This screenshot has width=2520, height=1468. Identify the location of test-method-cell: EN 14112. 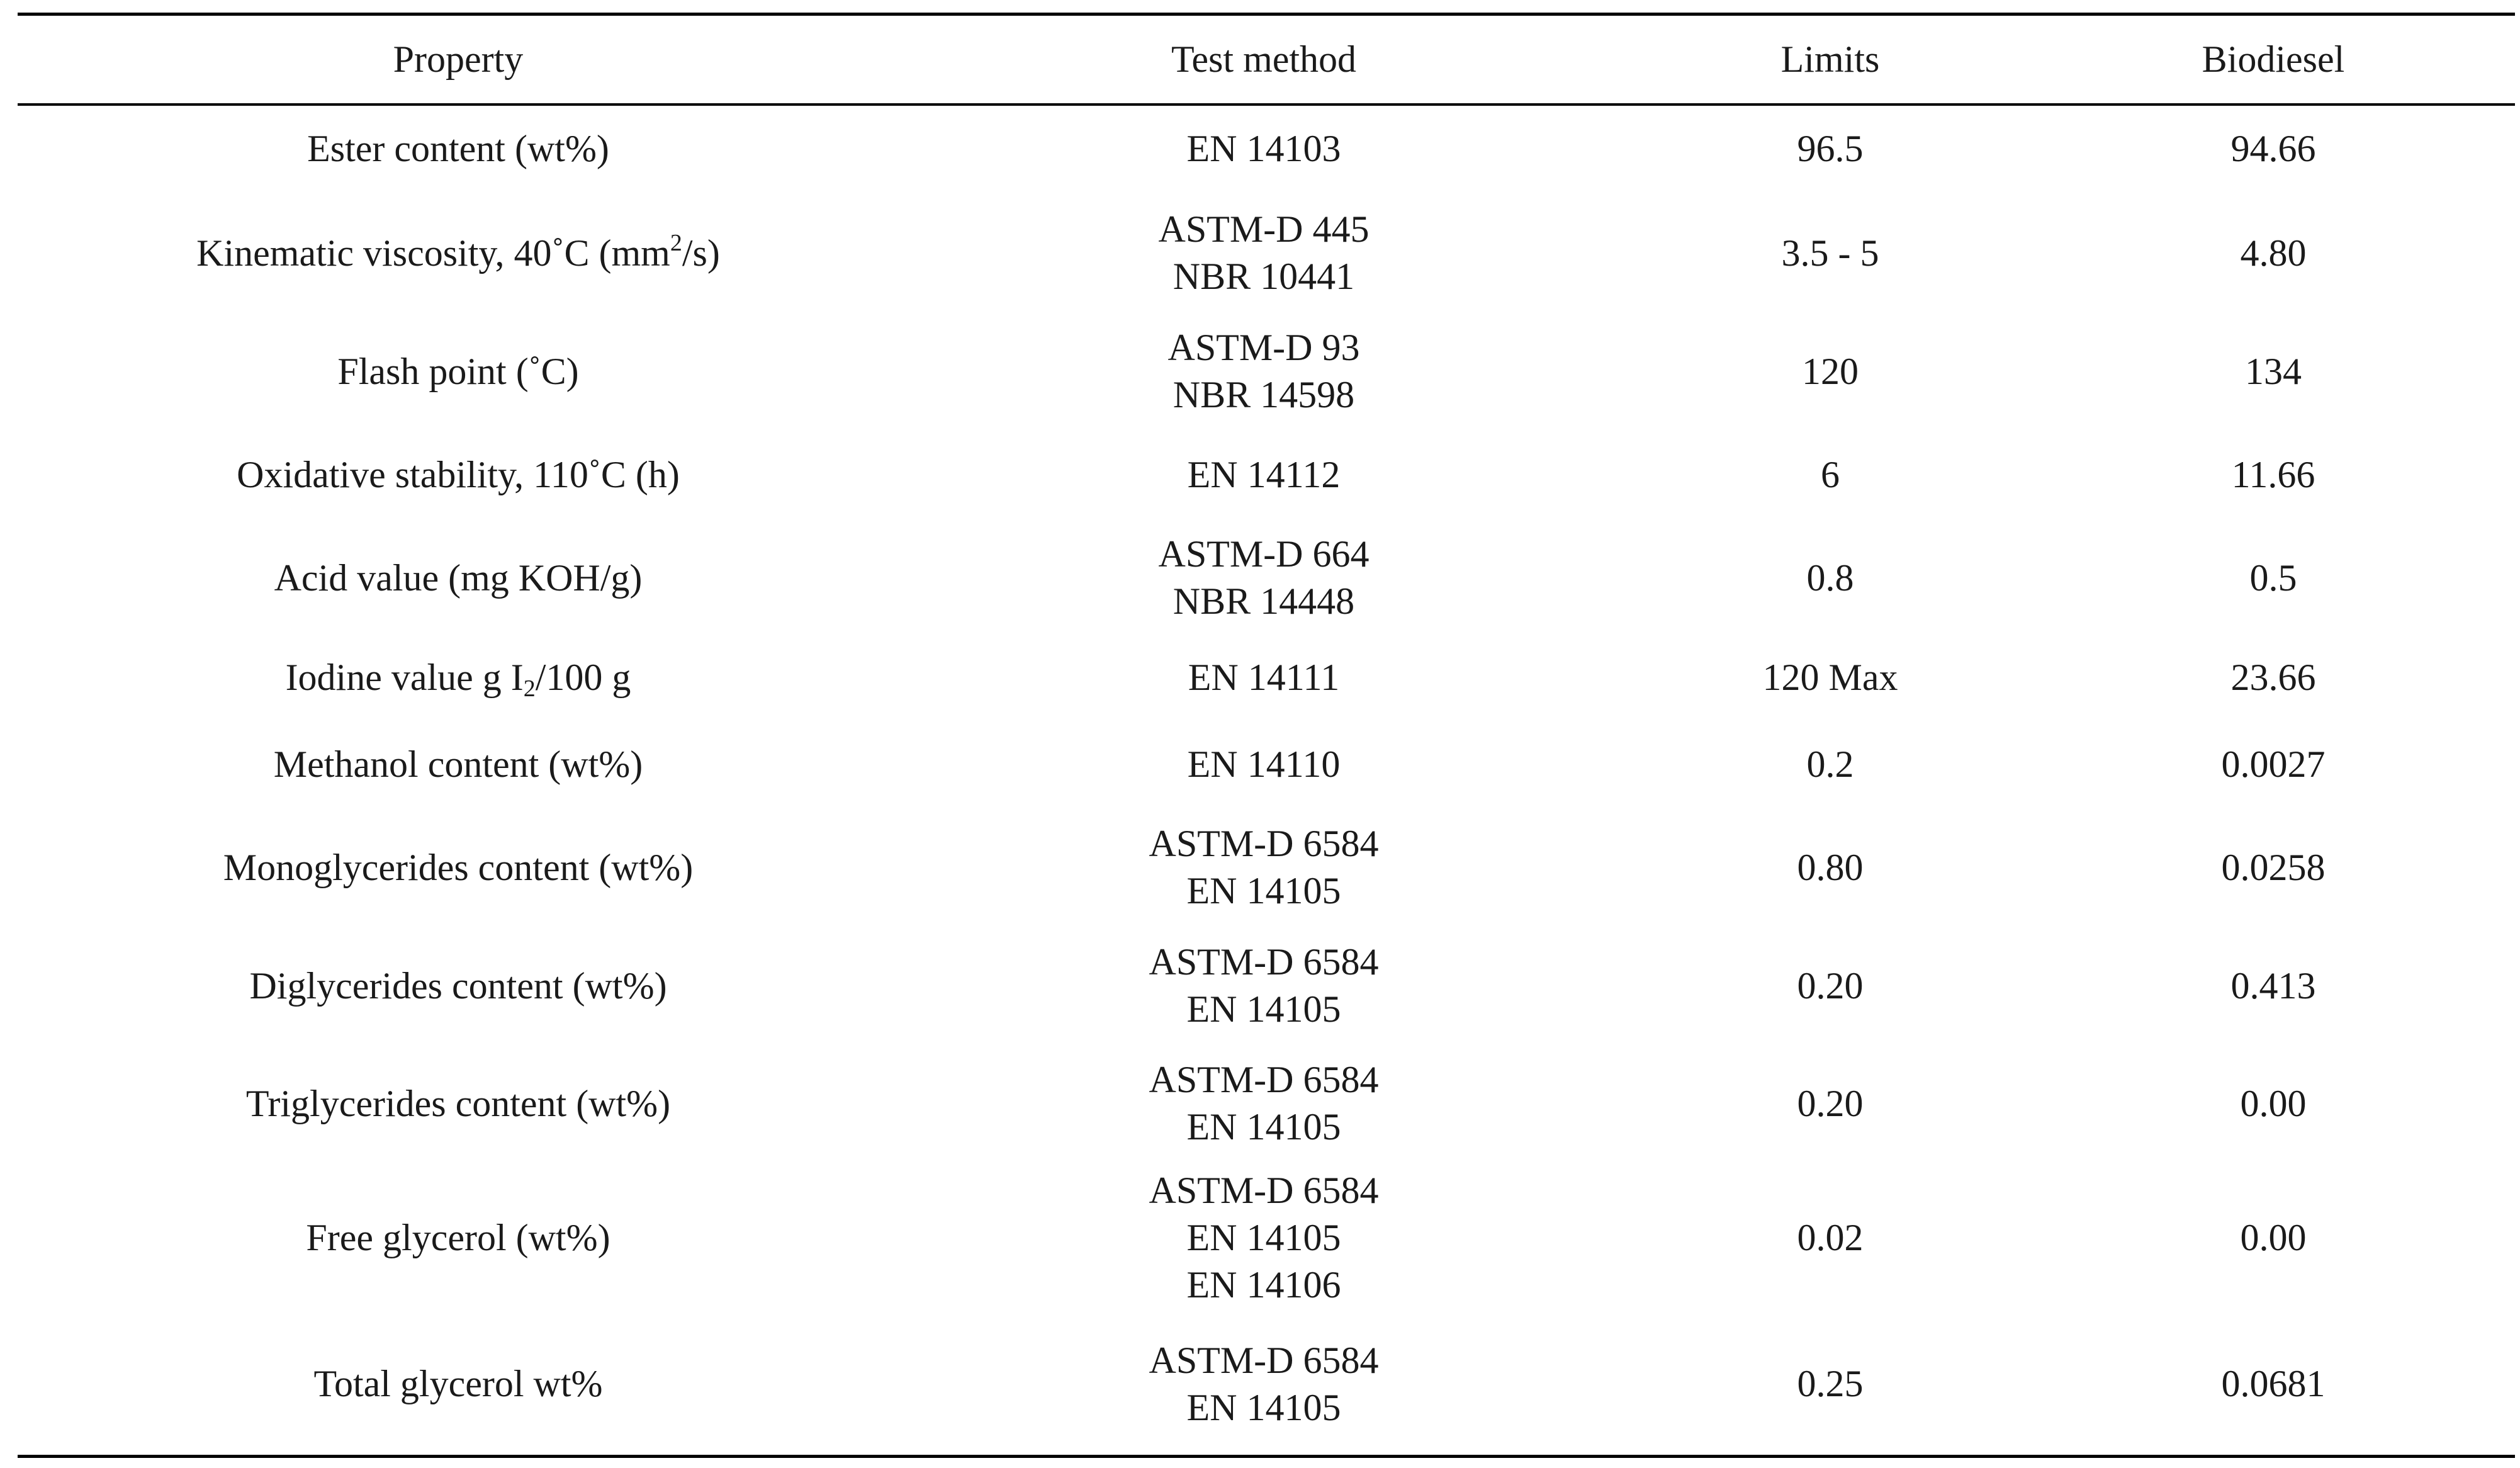
(1264, 474).